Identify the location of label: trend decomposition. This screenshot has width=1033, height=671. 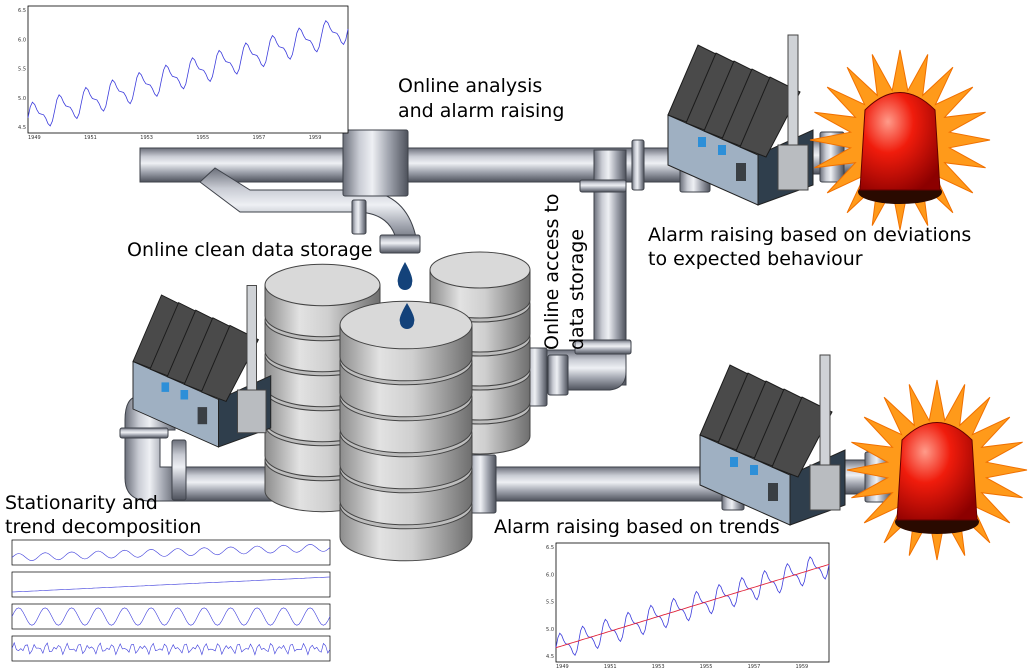
(103, 527).